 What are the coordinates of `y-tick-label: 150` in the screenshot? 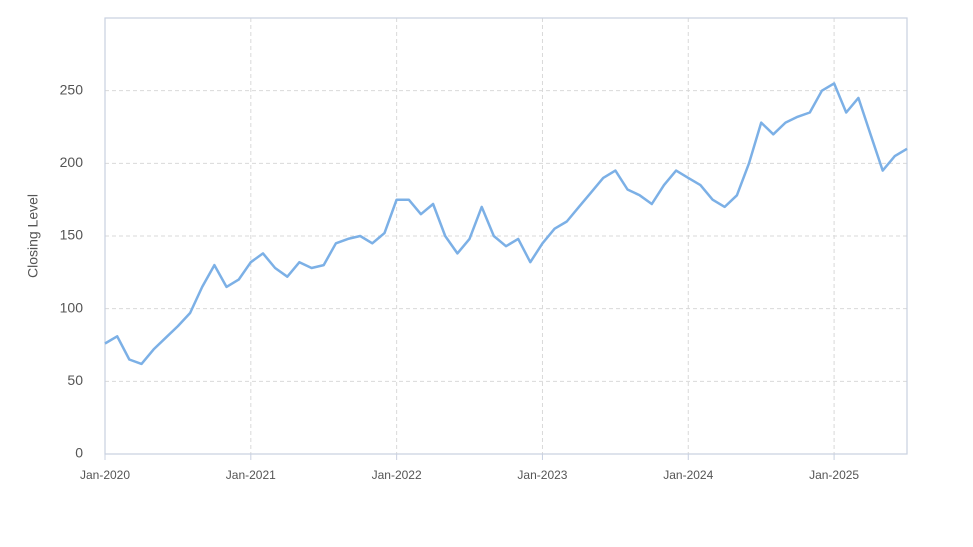 It's located at (72, 235).